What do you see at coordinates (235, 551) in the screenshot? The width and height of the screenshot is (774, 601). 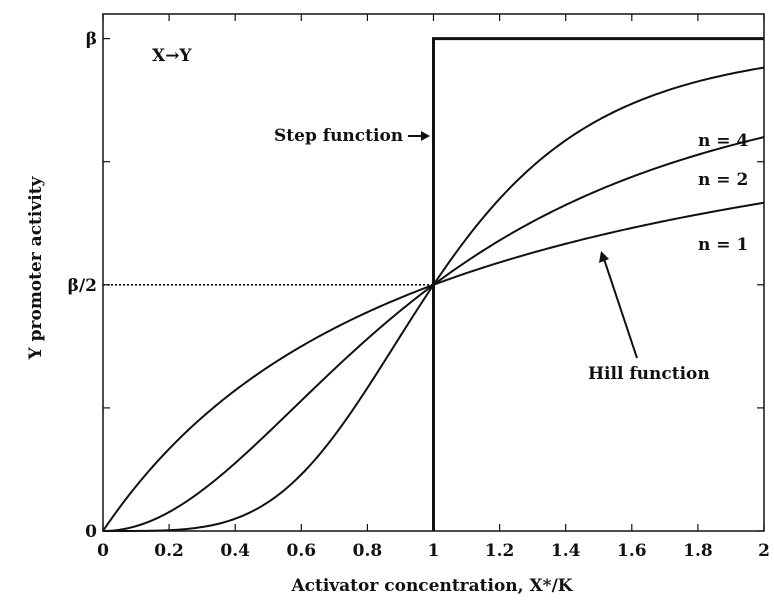 I see `x-tick-label: 0.4` at bounding box center [235, 551].